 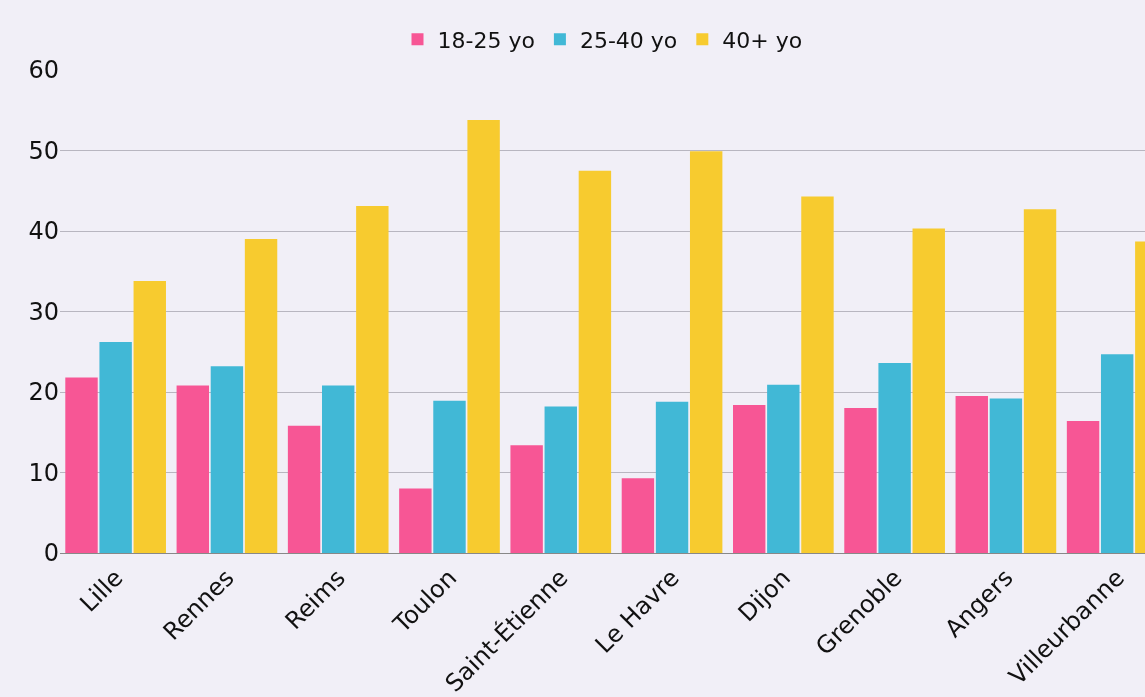 I want to click on x-tick-label: Lille, so click(x=101, y=590).